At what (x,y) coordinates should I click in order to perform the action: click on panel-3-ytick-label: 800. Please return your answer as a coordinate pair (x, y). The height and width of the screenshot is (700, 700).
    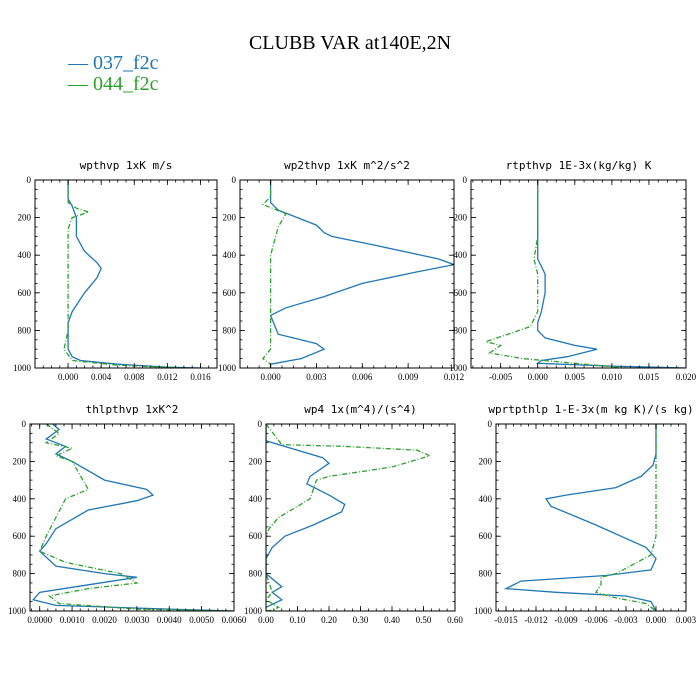
    Looking at the image, I should click on (461, 330).